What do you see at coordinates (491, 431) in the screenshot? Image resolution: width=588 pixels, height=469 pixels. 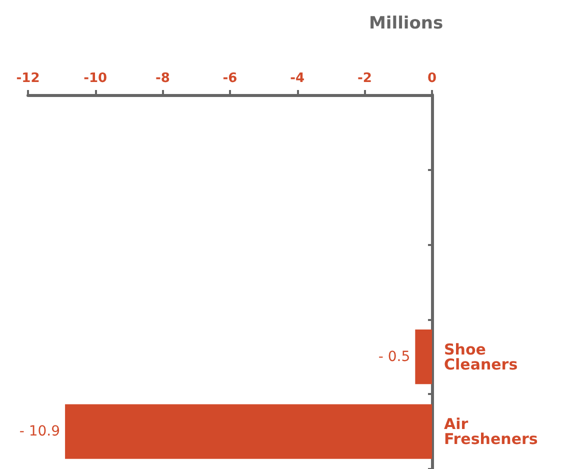 I see `y-tick-label: Air Fresheners` at bounding box center [491, 431].